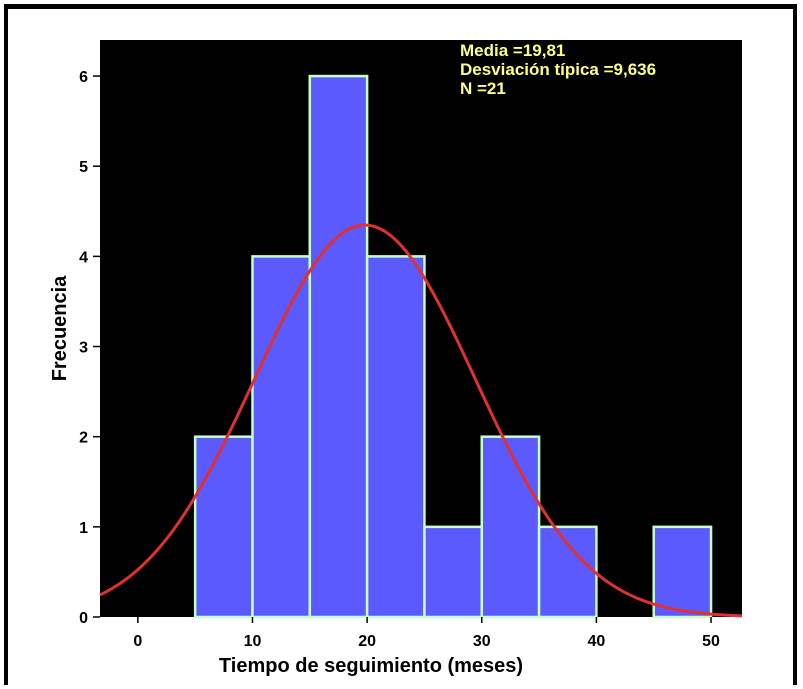 This screenshot has height=689, width=803. Describe the element at coordinates (253, 641) in the screenshot. I see `x-tick-label: 10` at that location.